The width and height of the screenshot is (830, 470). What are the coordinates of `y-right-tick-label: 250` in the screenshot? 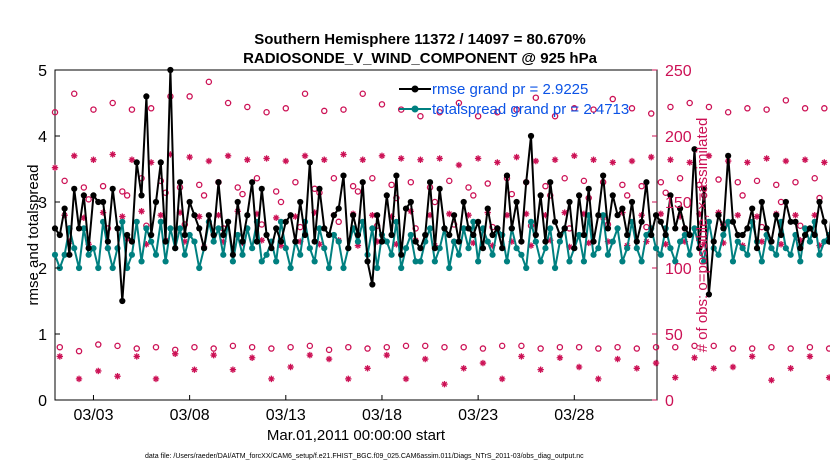 It's located at (678, 71).